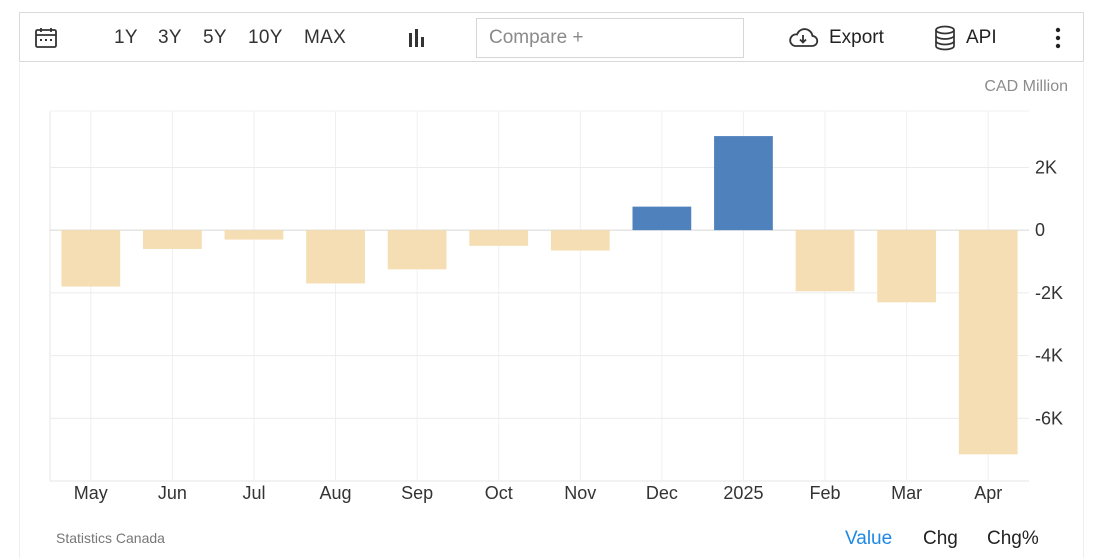  What do you see at coordinates (126, 37) in the screenshot?
I see `range-1y-button: 1Y` at bounding box center [126, 37].